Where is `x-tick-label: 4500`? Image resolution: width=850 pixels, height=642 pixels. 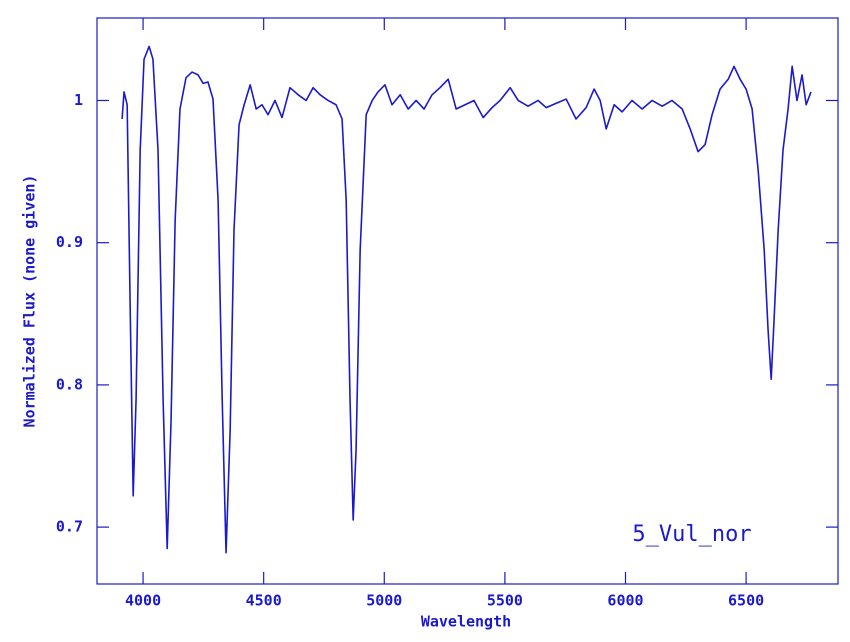 x-tick-label: 4500 is located at coordinates (264, 601).